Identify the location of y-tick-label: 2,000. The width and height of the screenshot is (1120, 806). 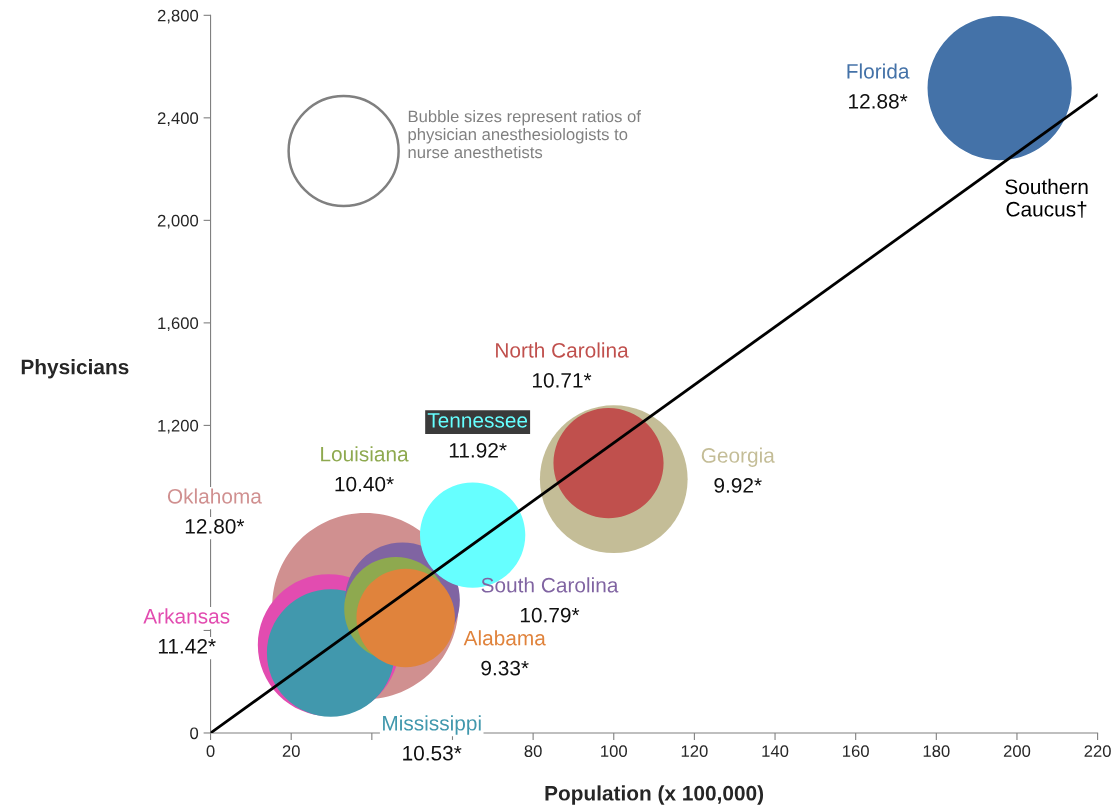
(178, 221).